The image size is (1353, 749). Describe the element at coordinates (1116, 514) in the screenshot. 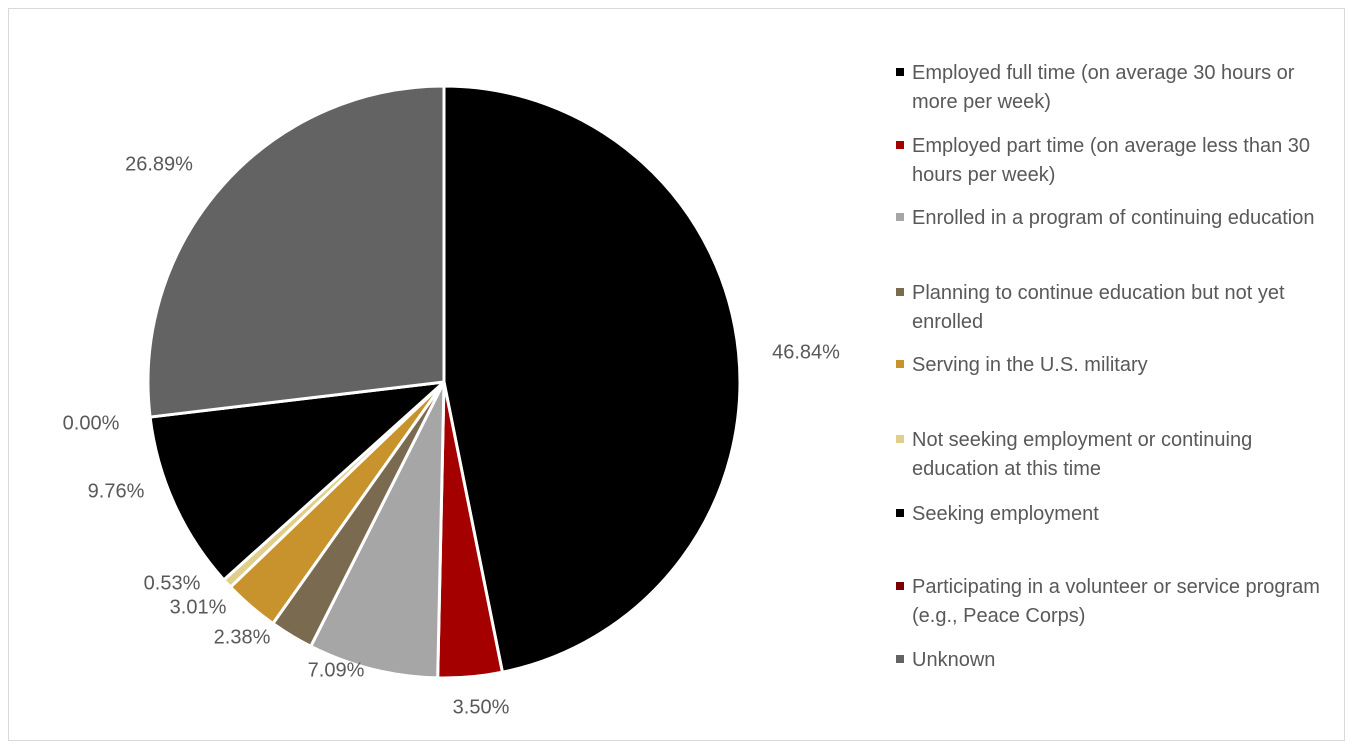

I see `legend-item-seeking-employment: Seeking employment` at that location.